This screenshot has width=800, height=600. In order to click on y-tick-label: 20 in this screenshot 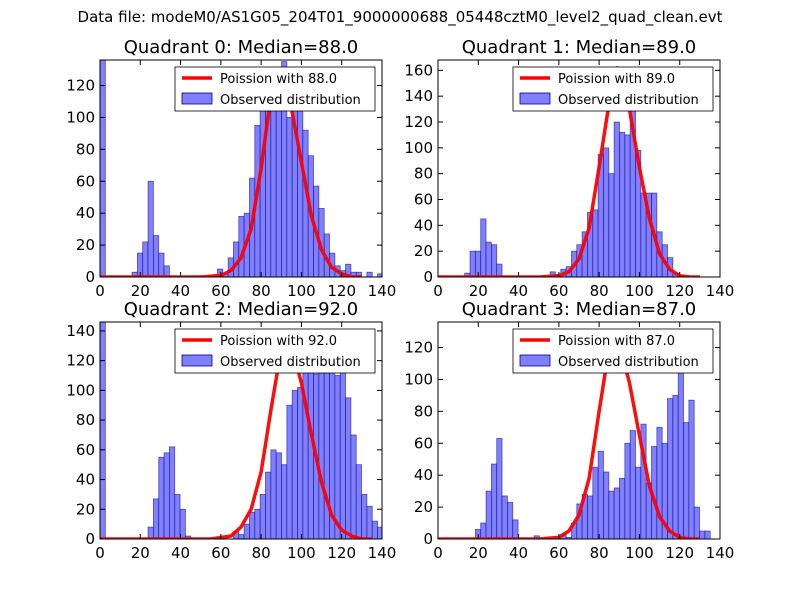, I will do `click(85, 509)`.